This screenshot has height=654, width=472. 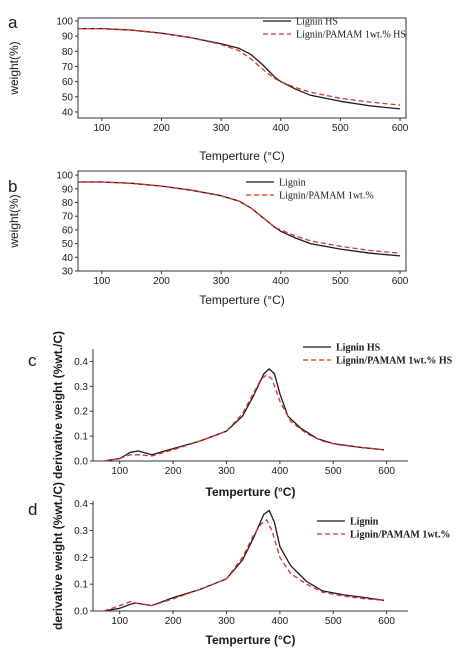 What do you see at coordinates (32, 360) in the screenshot?
I see `panel-letter-c: c` at bounding box center [32, 360].